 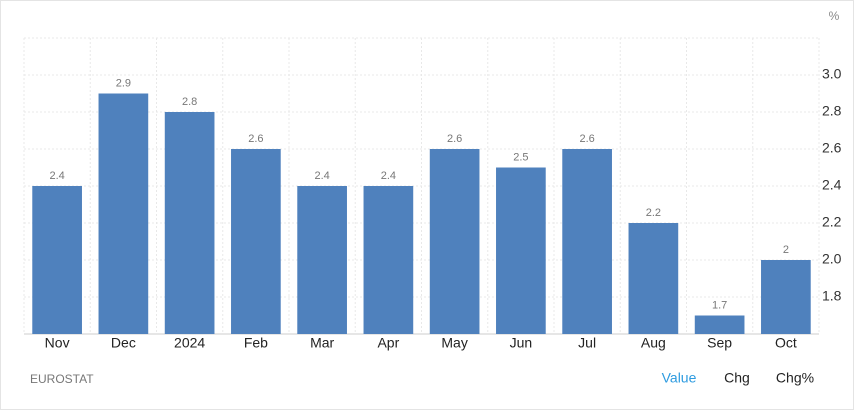 What do you see at coordinates (653, 343) in the screenshot?
I see `x-tick-label: Aug` at bounding box center [653, 343].